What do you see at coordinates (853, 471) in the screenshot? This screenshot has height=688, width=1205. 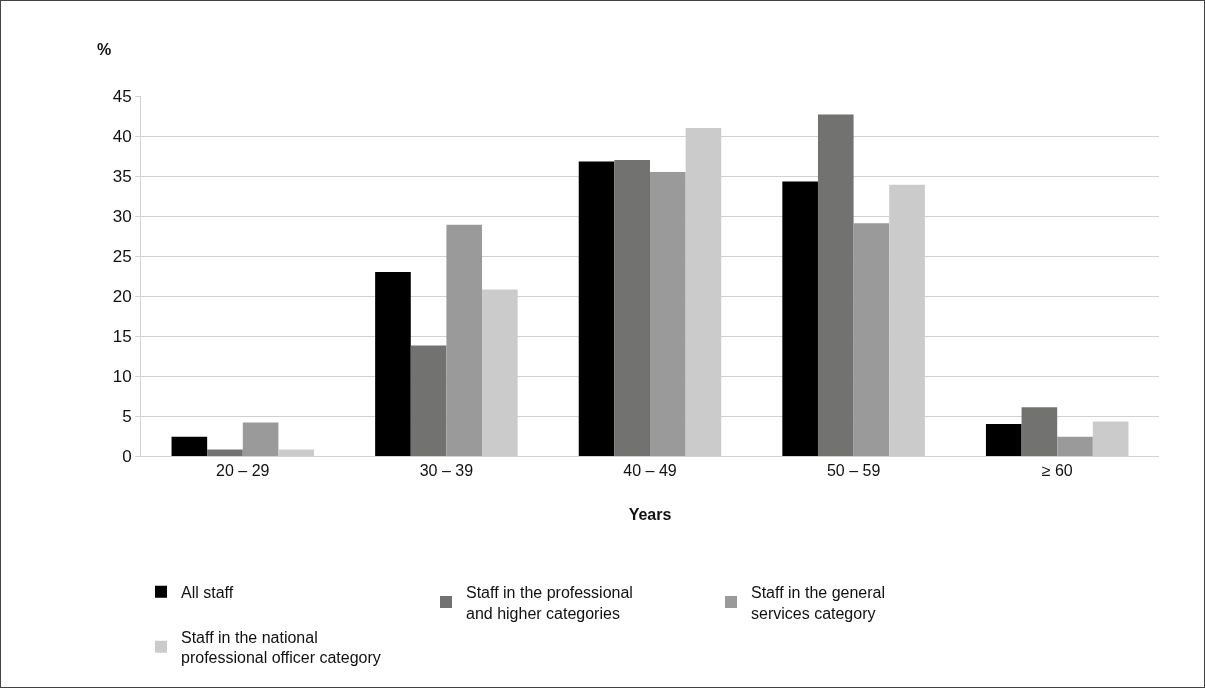 I see `x-tick-label: 50 – 59` at bounding box center [853, 471].